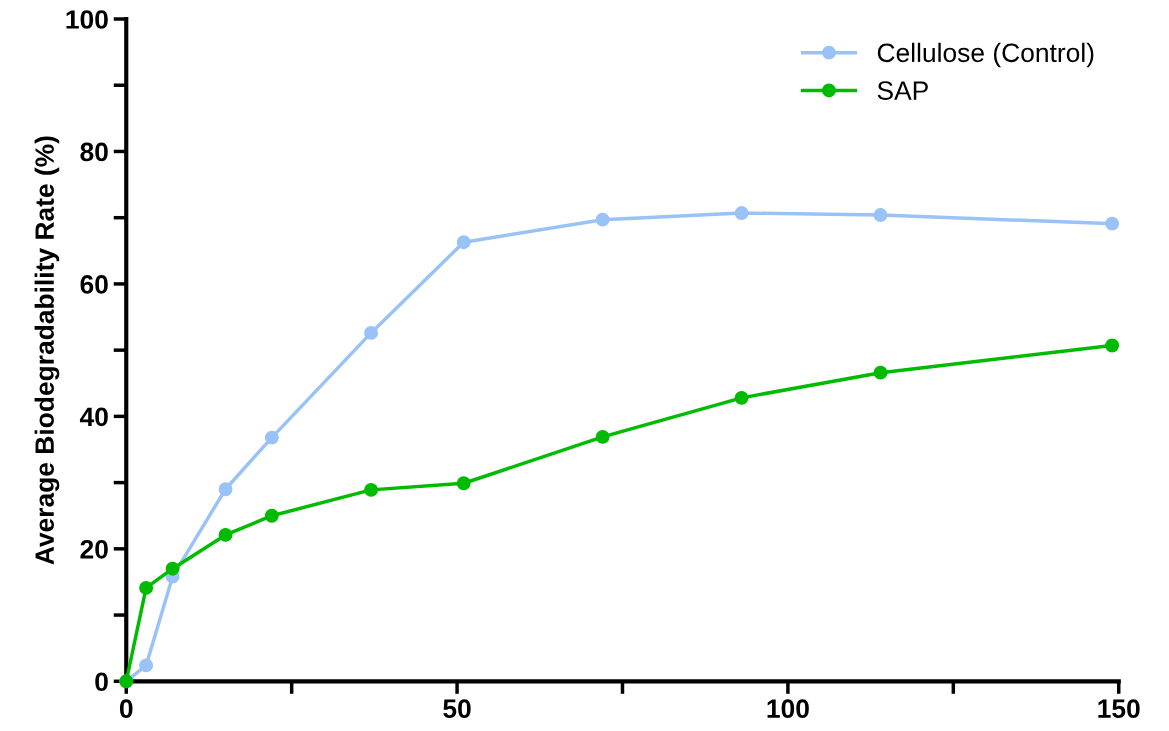 The image size is (1169, 731). I want to click on y-tick-label: 60, so click(94, 284).